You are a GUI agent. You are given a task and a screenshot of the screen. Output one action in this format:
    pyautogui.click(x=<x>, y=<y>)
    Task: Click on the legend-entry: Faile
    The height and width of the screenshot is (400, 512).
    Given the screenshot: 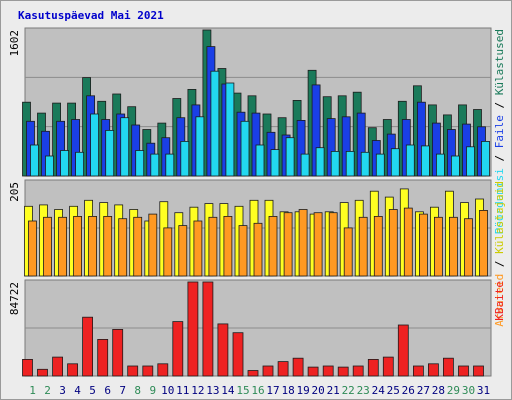 What is the action you would take?
    pyautogui.click(x=499, y=131)
    